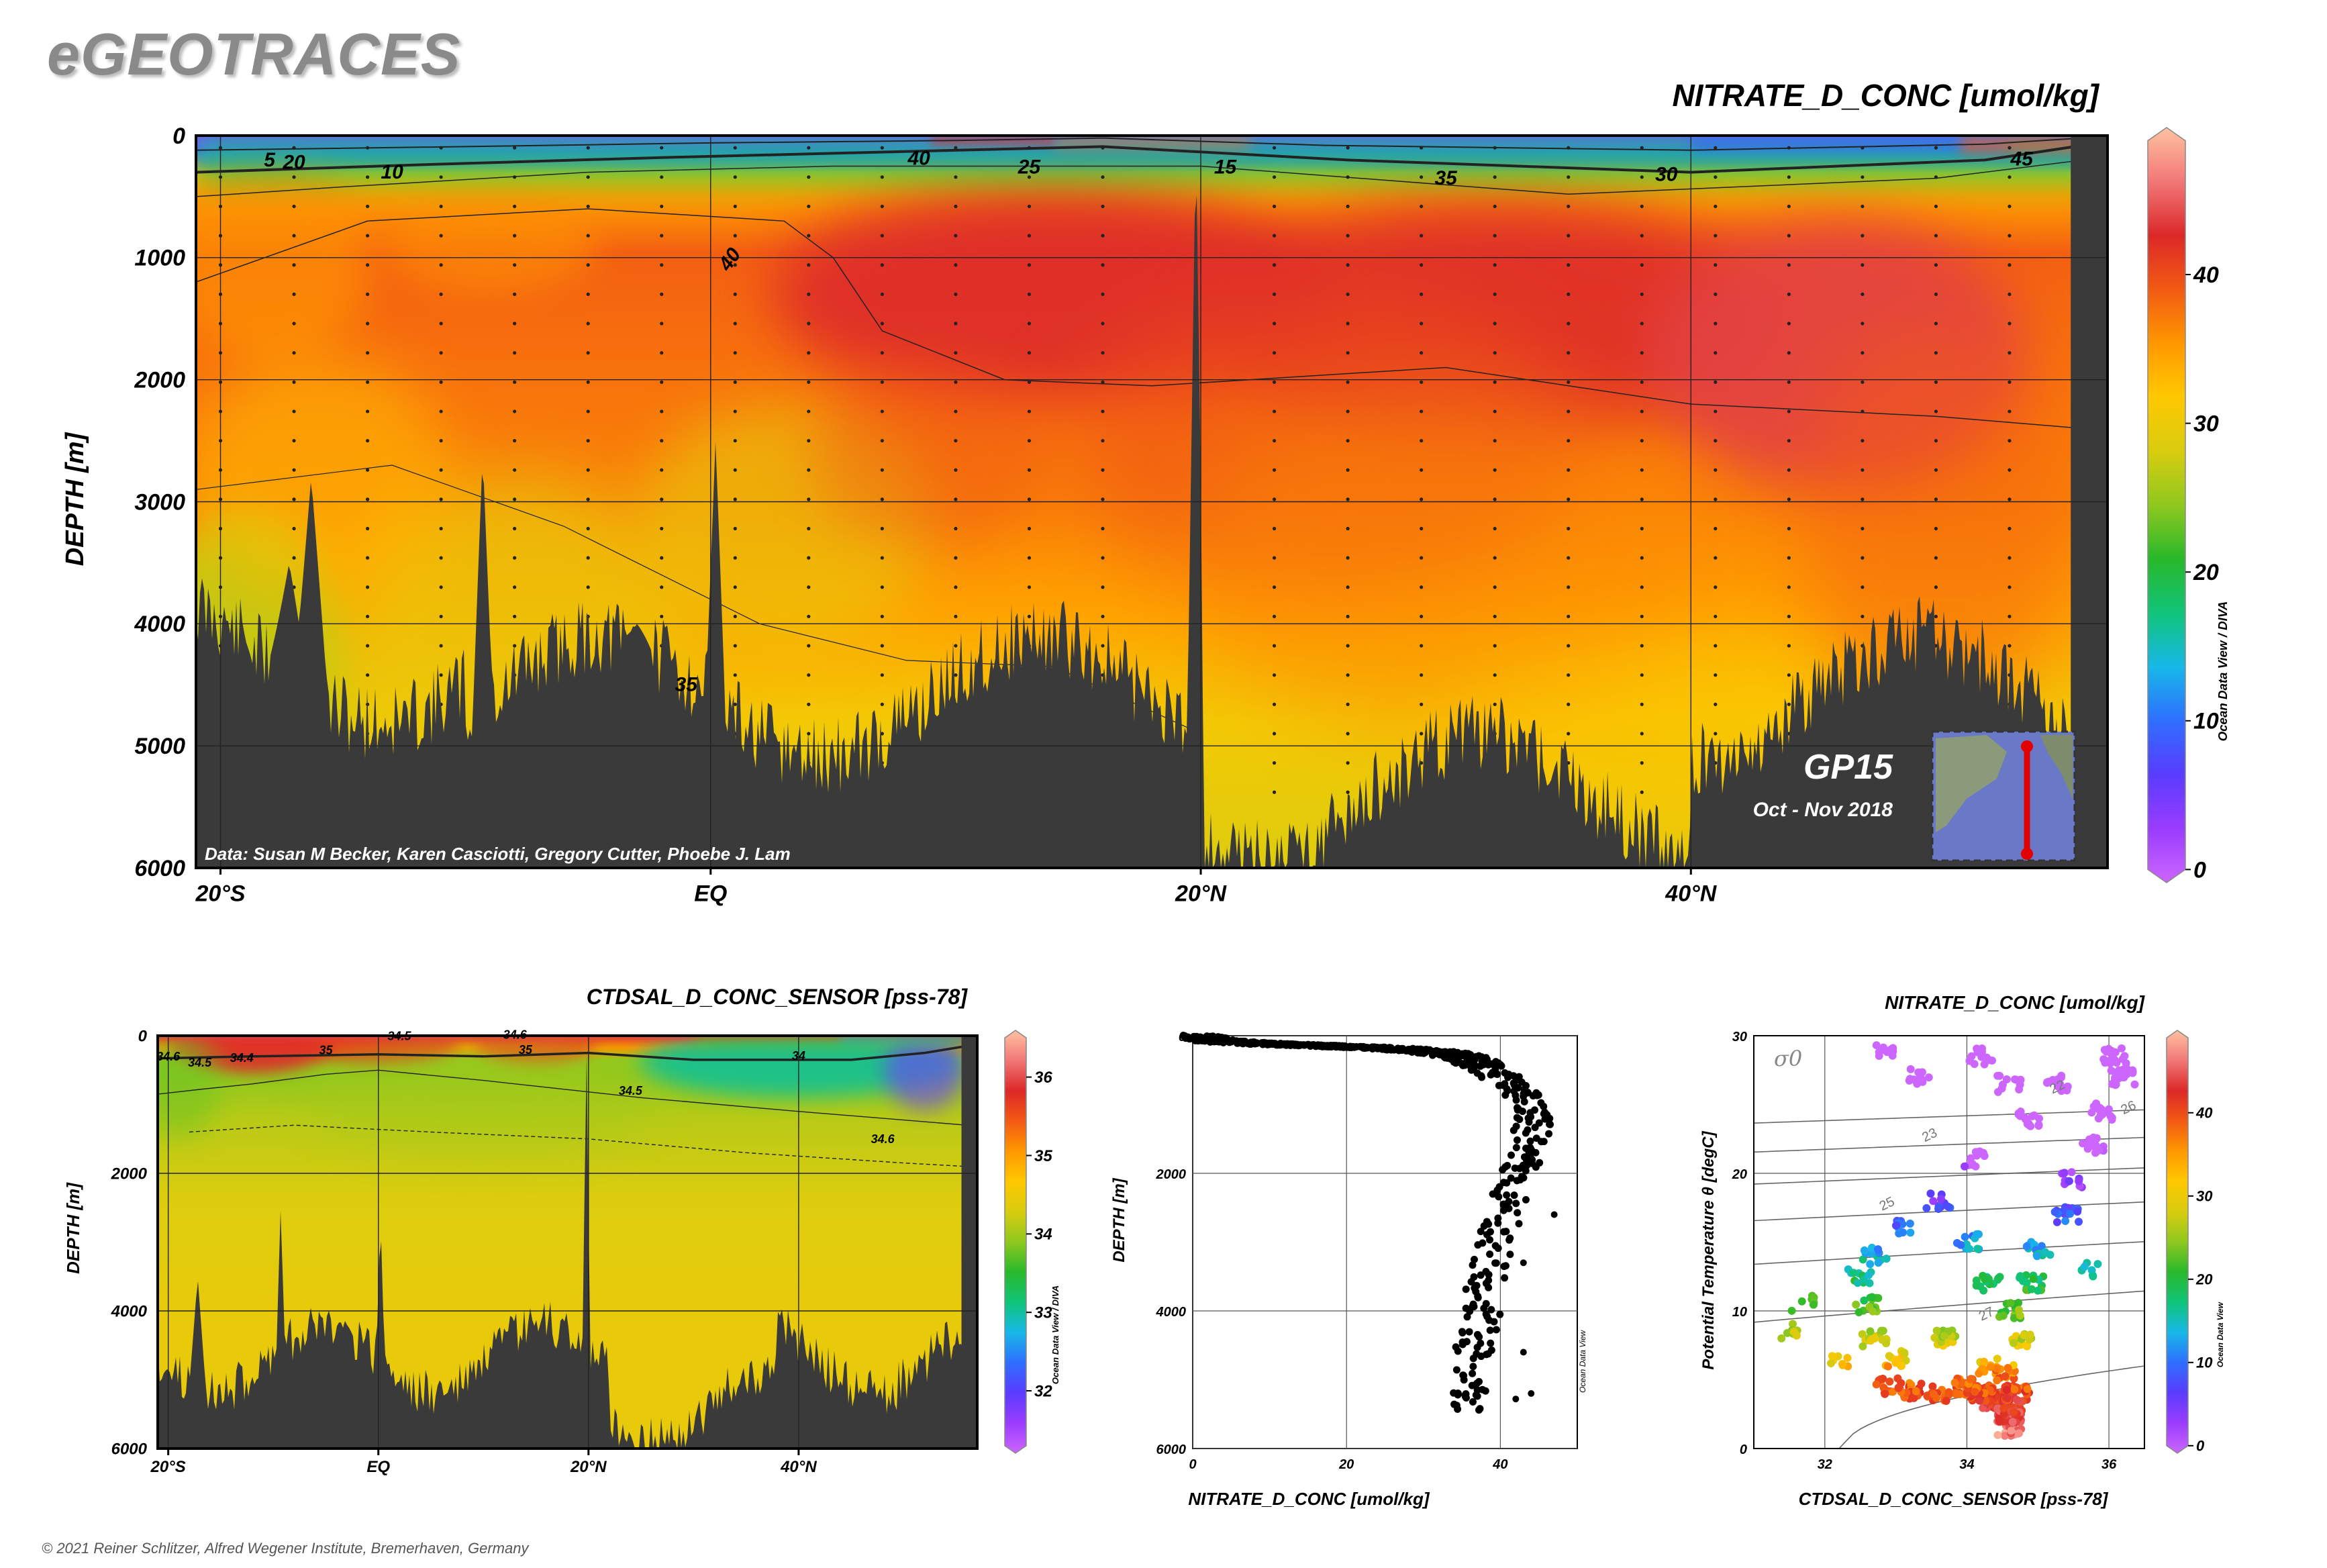 The width and height of the screenshot is (2327, 1568). What do you see at coordinates (1743, 1449) in the screenshot?
I see `ts-y-tick-label: 0` at bounding box center [1743, 1449].